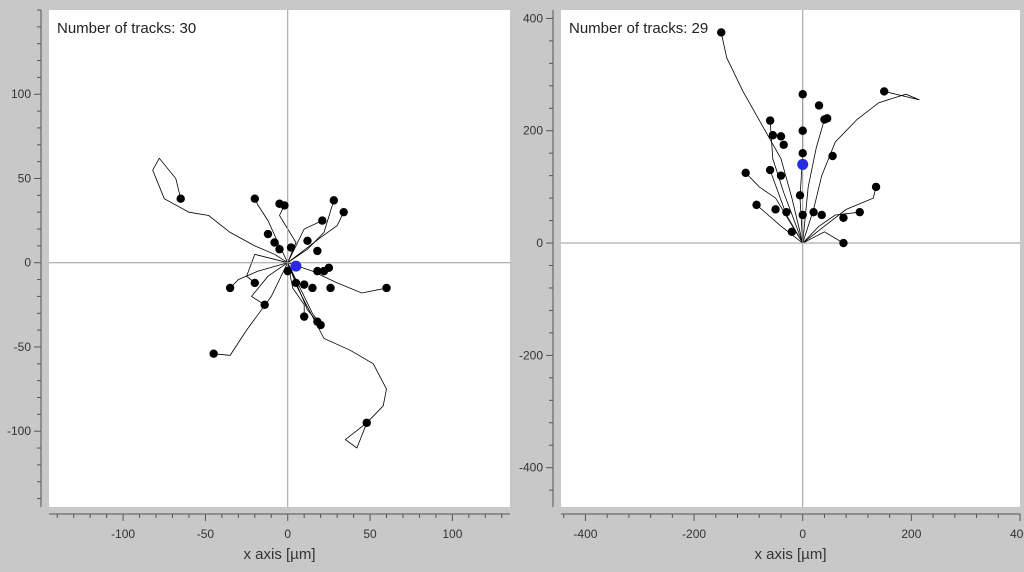 The width and height of the screenshot is (1024, 572). I want to click on endpoints-right, so click(803, 138).